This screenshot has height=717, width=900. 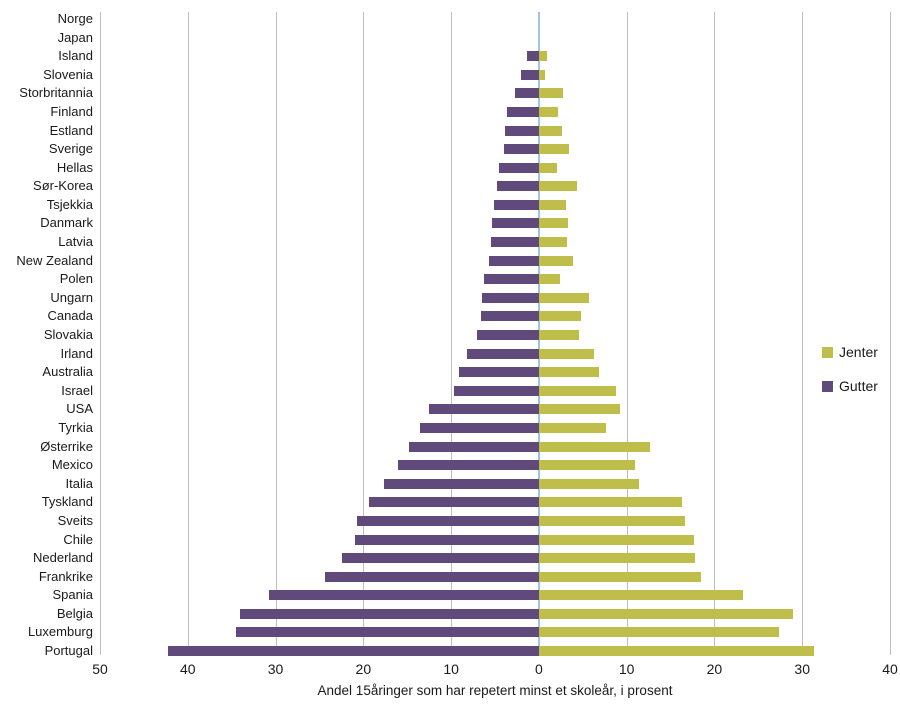 What do you see at coordinates (640, 595) in the screenshot?
I see `bar-jenter-spania` at bounding box center [640, 595].